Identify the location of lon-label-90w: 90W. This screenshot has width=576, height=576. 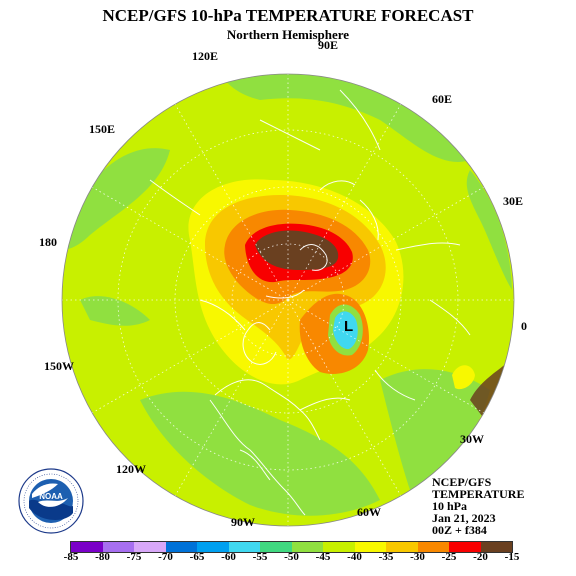
(243, 522).